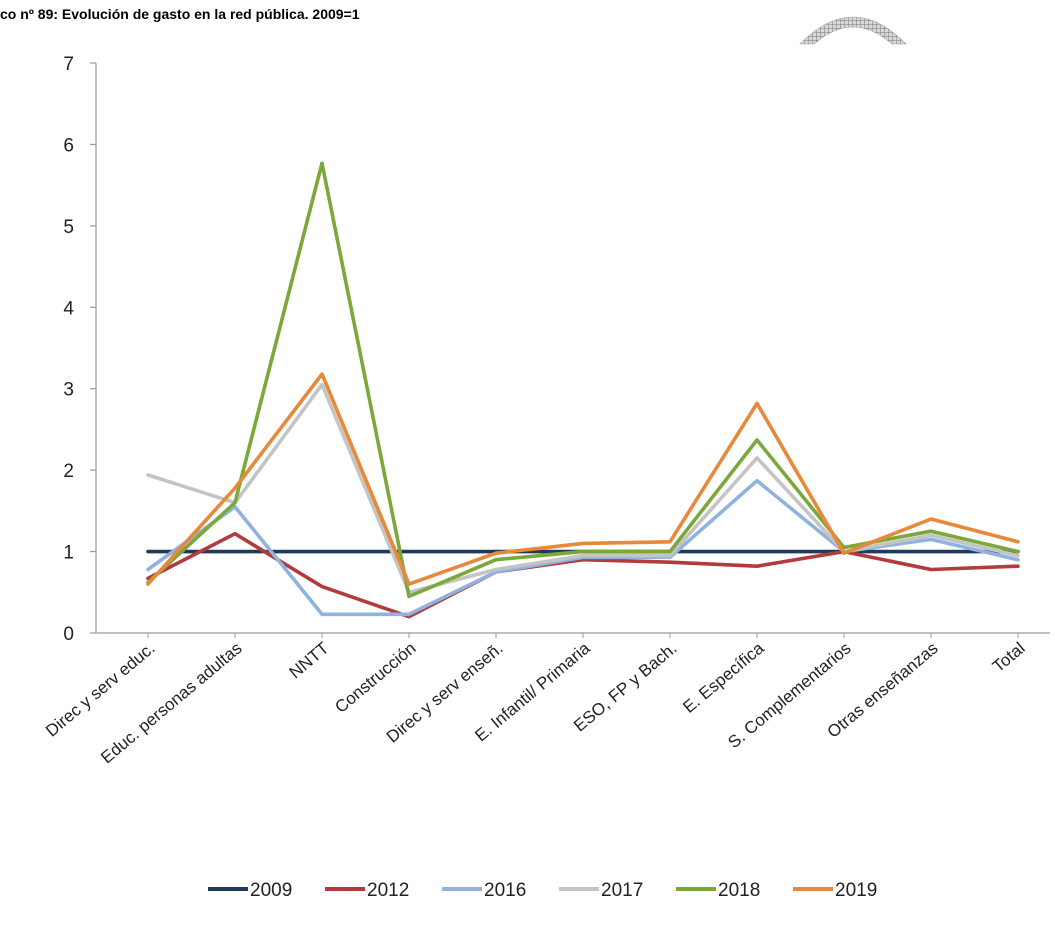 The image size is (1055, 929). Describe the element at coordinates (79, 349) in the screenshot. I see `y-ticks: 0 1 2 3 4 5 6 7` at that location.